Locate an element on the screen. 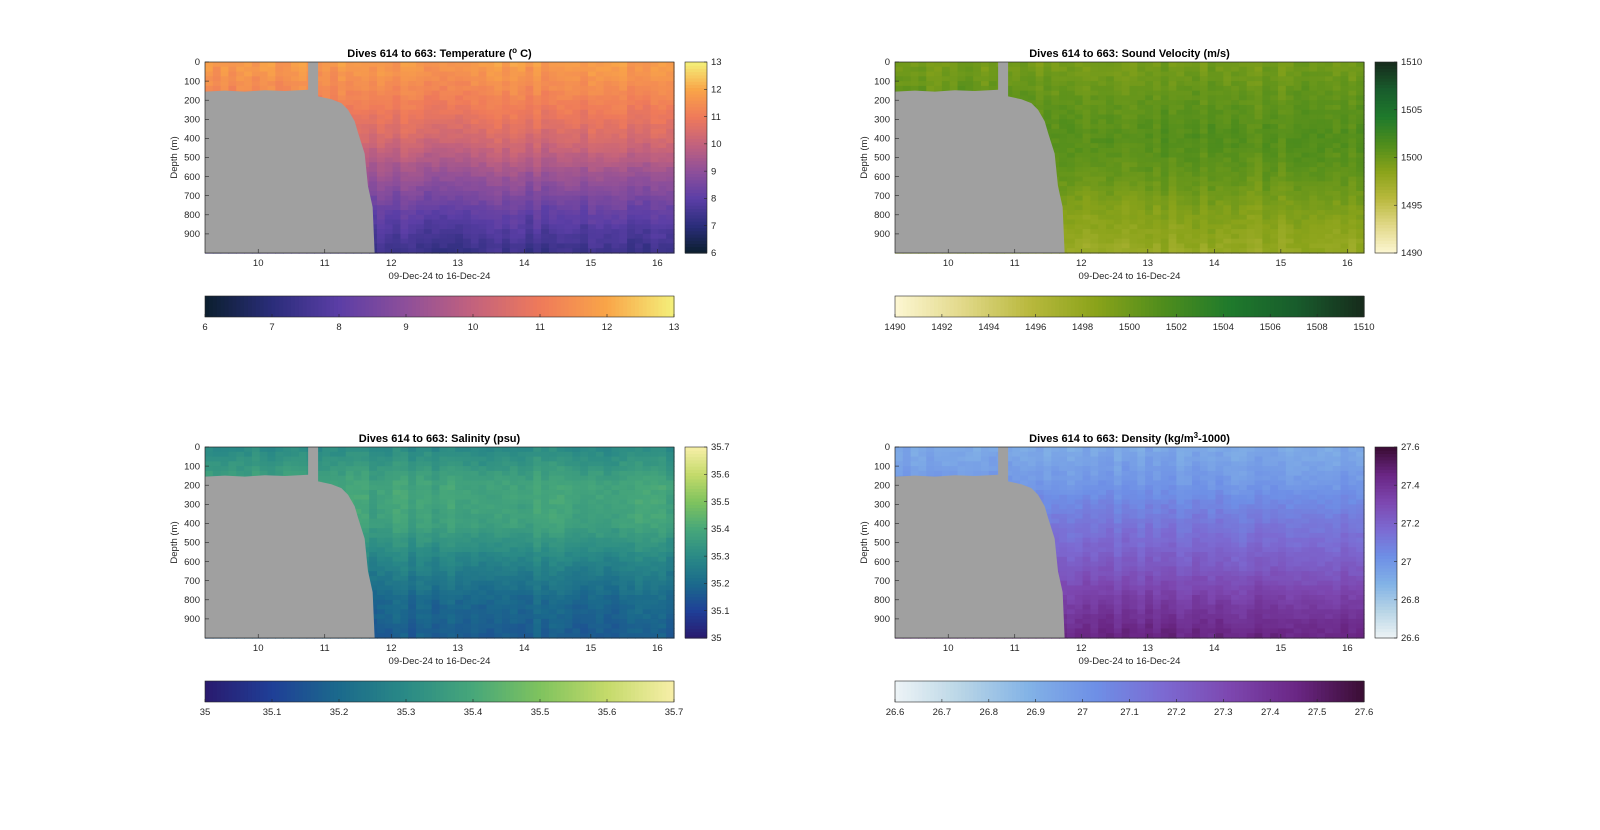 This screenshot has width=1600, height=830. colorbar-tick-label: 8 is located at coordinates (713, 199).